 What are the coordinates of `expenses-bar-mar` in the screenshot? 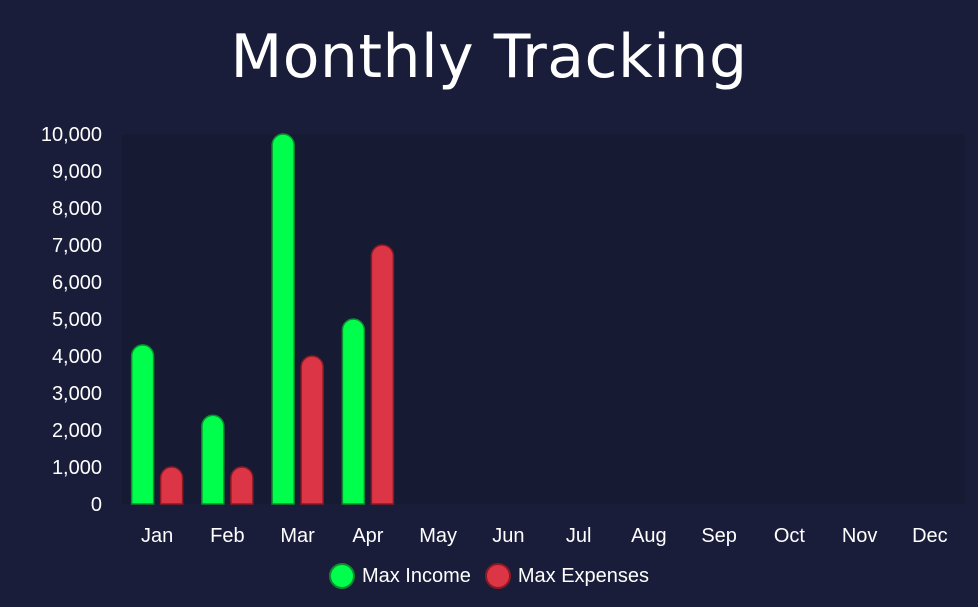 It's located at (312, 430).